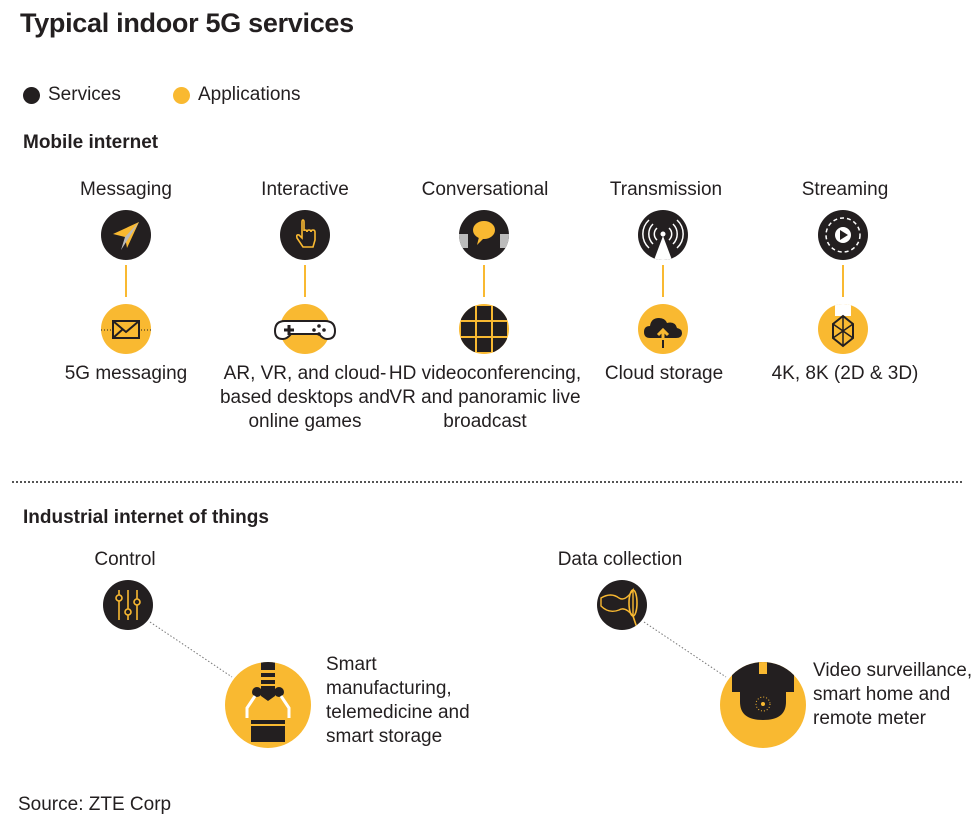 This screenshot has width=972, height=831. What do you see at coordinates (305, 189) in the screenshot?
I see `service-label: Interactive` at bounding box center [305, 189].